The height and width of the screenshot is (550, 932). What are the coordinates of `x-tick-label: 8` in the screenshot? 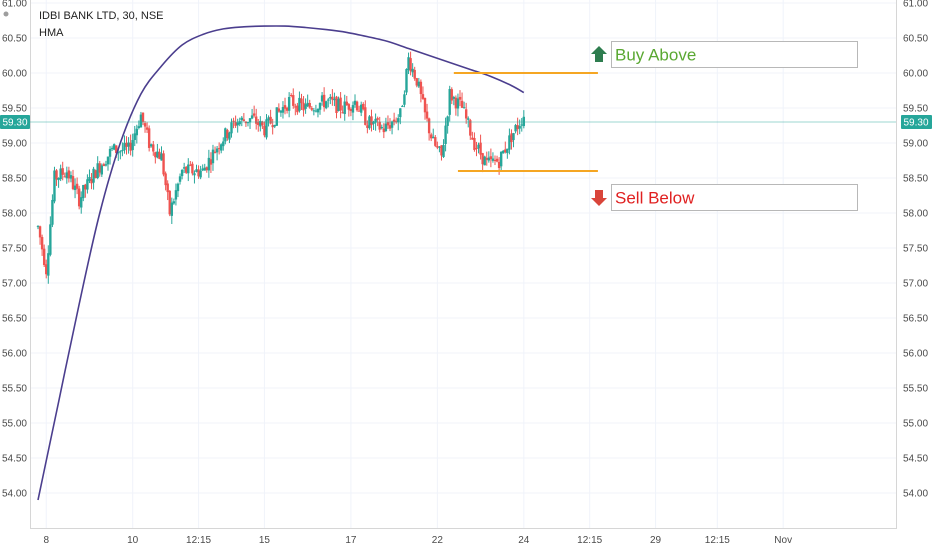 It's located at (46, 540).